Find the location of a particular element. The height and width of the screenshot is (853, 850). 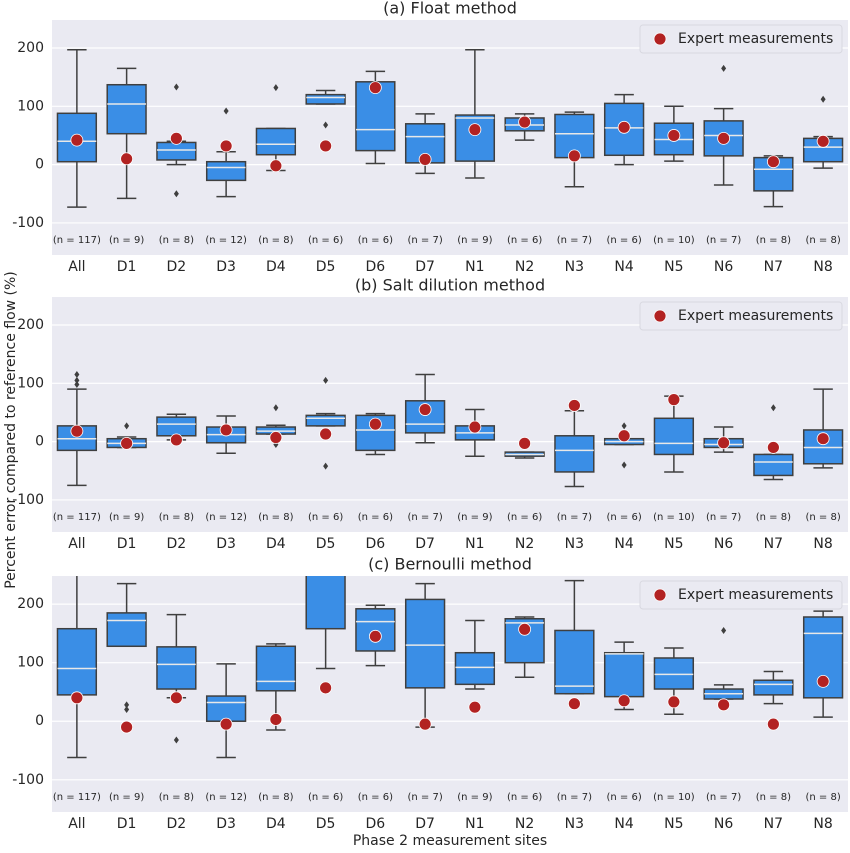

x-tick-label: N5 is located at coordinates (673, 824).